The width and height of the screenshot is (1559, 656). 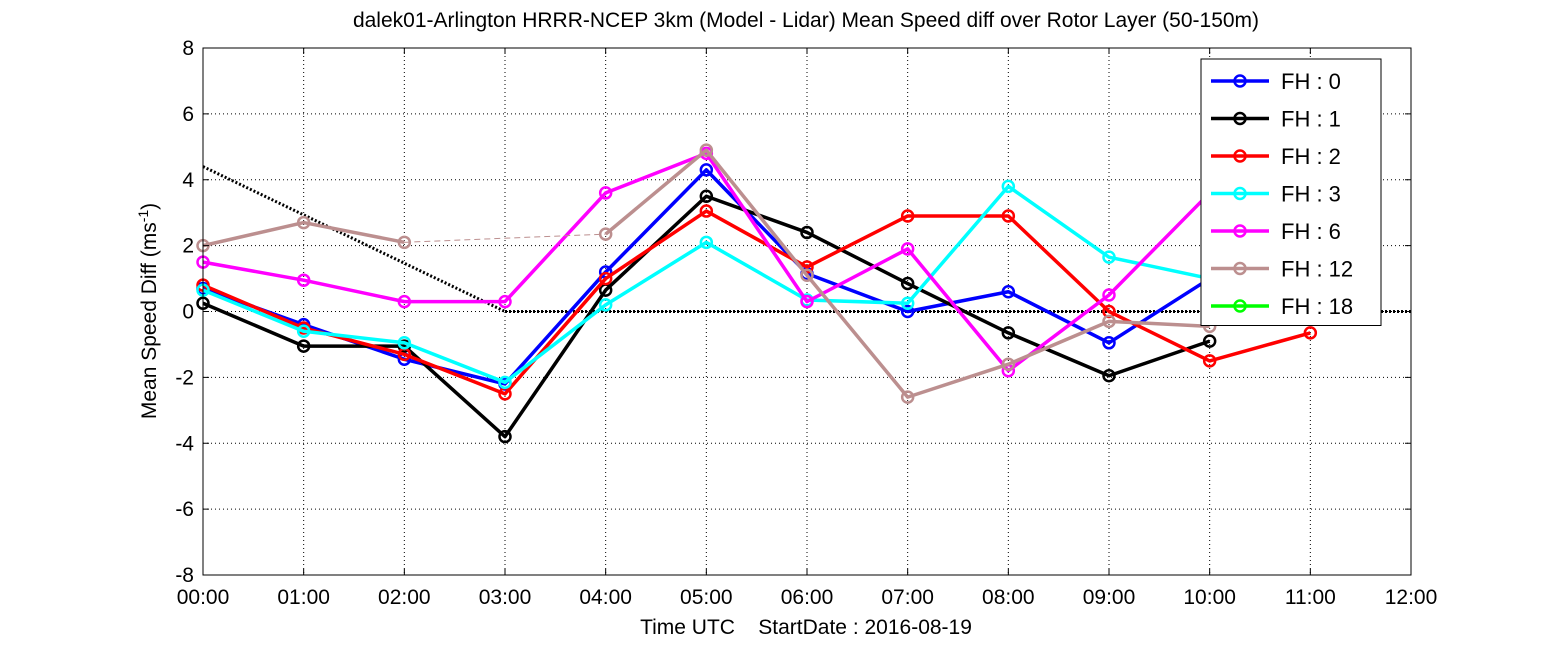 I want to click on y-tick-labels: -8 -6 -4 -2 0 2 4 6 8, so click(x=184, y=312).